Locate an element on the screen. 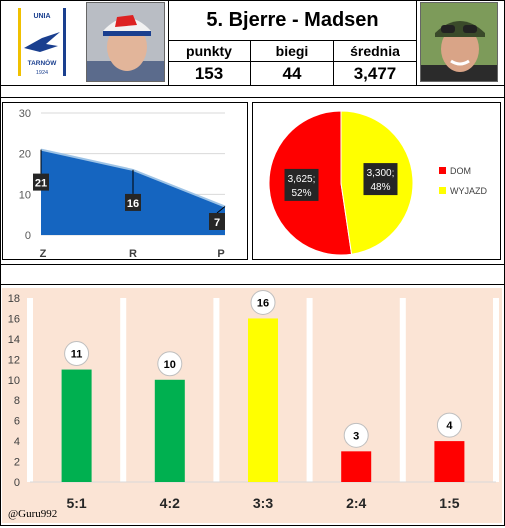 The height and width of the screenshot is (528, 505). logo-text-bottom: TARNÓW is located at coordinates (43, 62).